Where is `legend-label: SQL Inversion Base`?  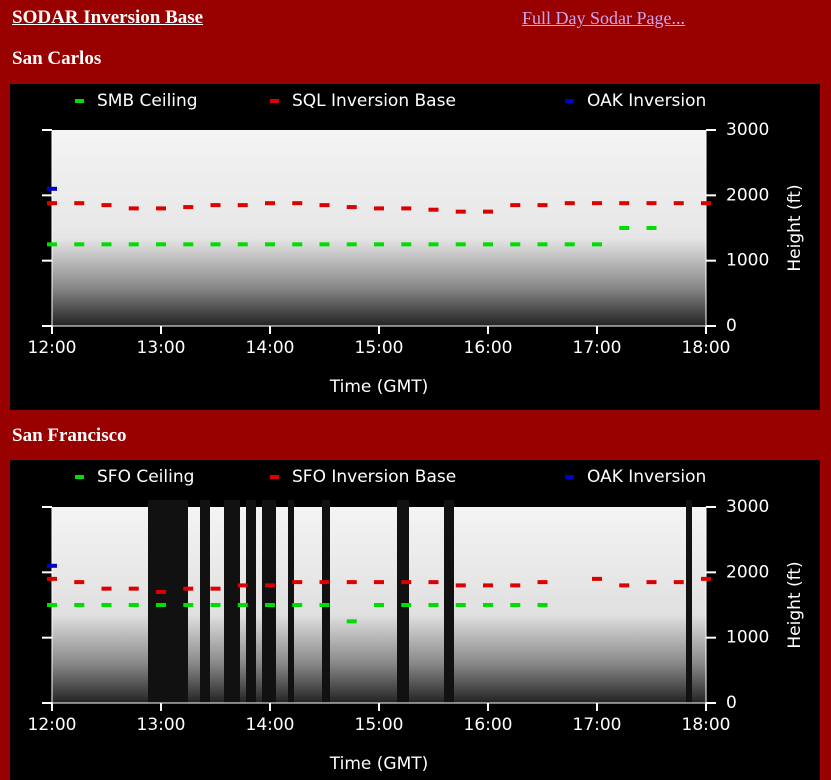
legend-label: SQL Inversion Base is located at coordinates (374, 101).